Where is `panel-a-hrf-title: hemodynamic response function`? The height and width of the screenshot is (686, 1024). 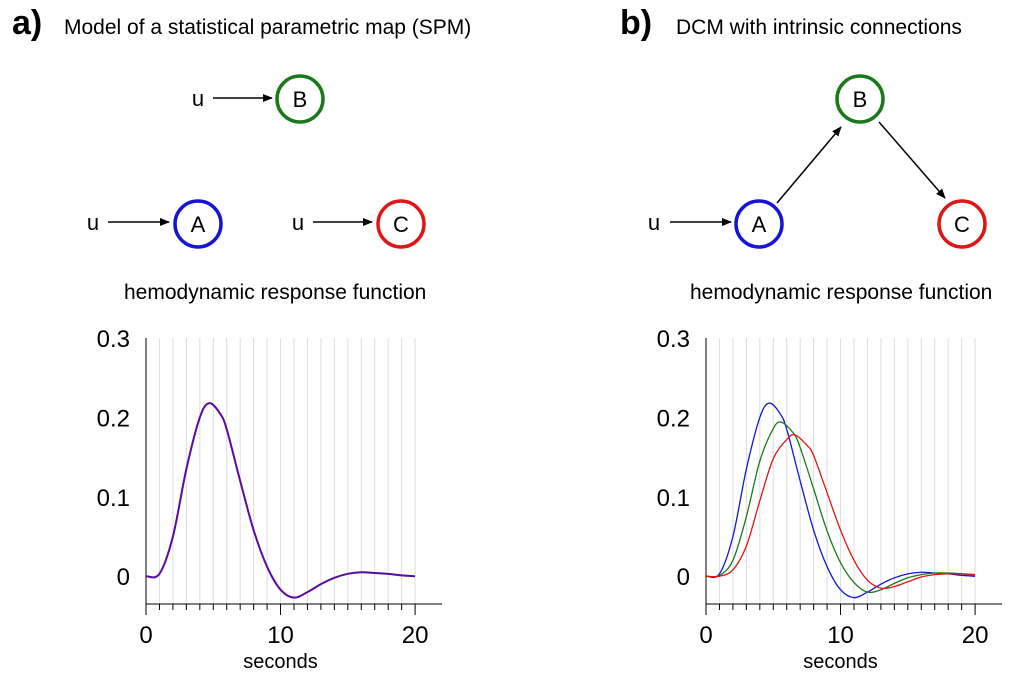 panel-a-hrf-title: hemodynamic response function is located at coordinates (275, 292).